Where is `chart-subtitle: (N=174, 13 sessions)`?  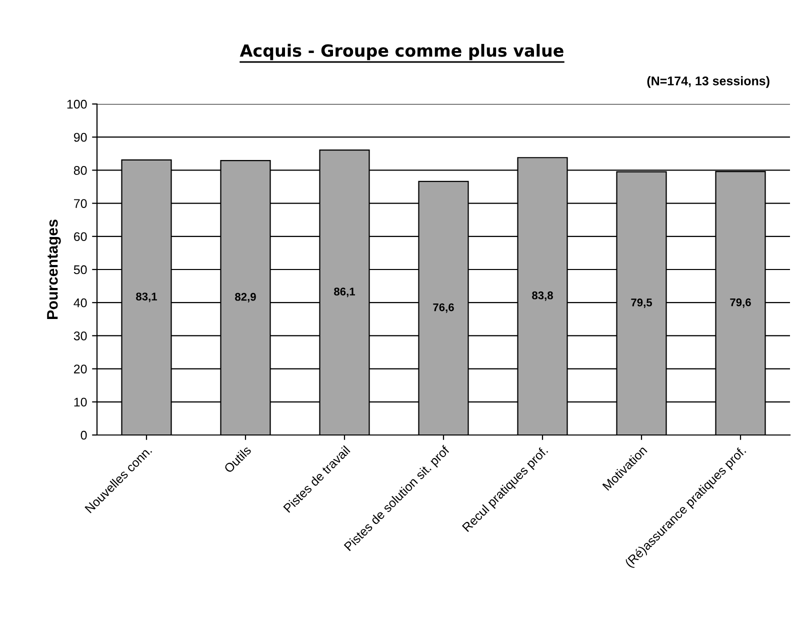
chart-subtitle: (N=174, 13 sessions) is located at coordinates (708, 82).